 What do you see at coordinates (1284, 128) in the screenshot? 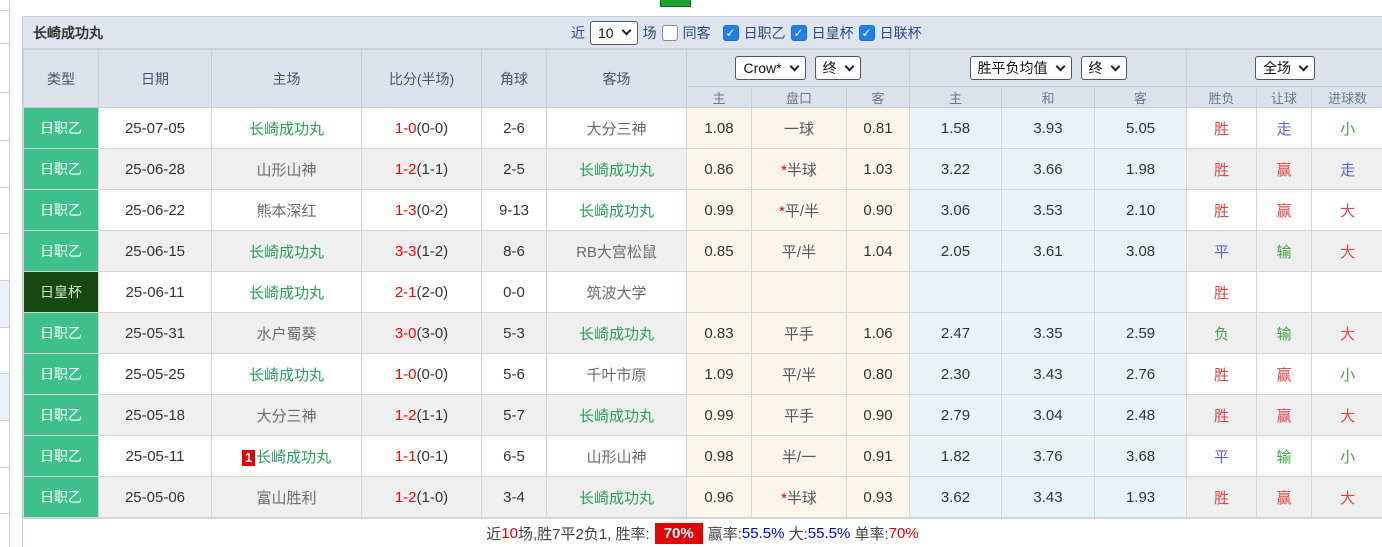
I see `handicap-result-cell: 走` at bounding box center [1284, 128].